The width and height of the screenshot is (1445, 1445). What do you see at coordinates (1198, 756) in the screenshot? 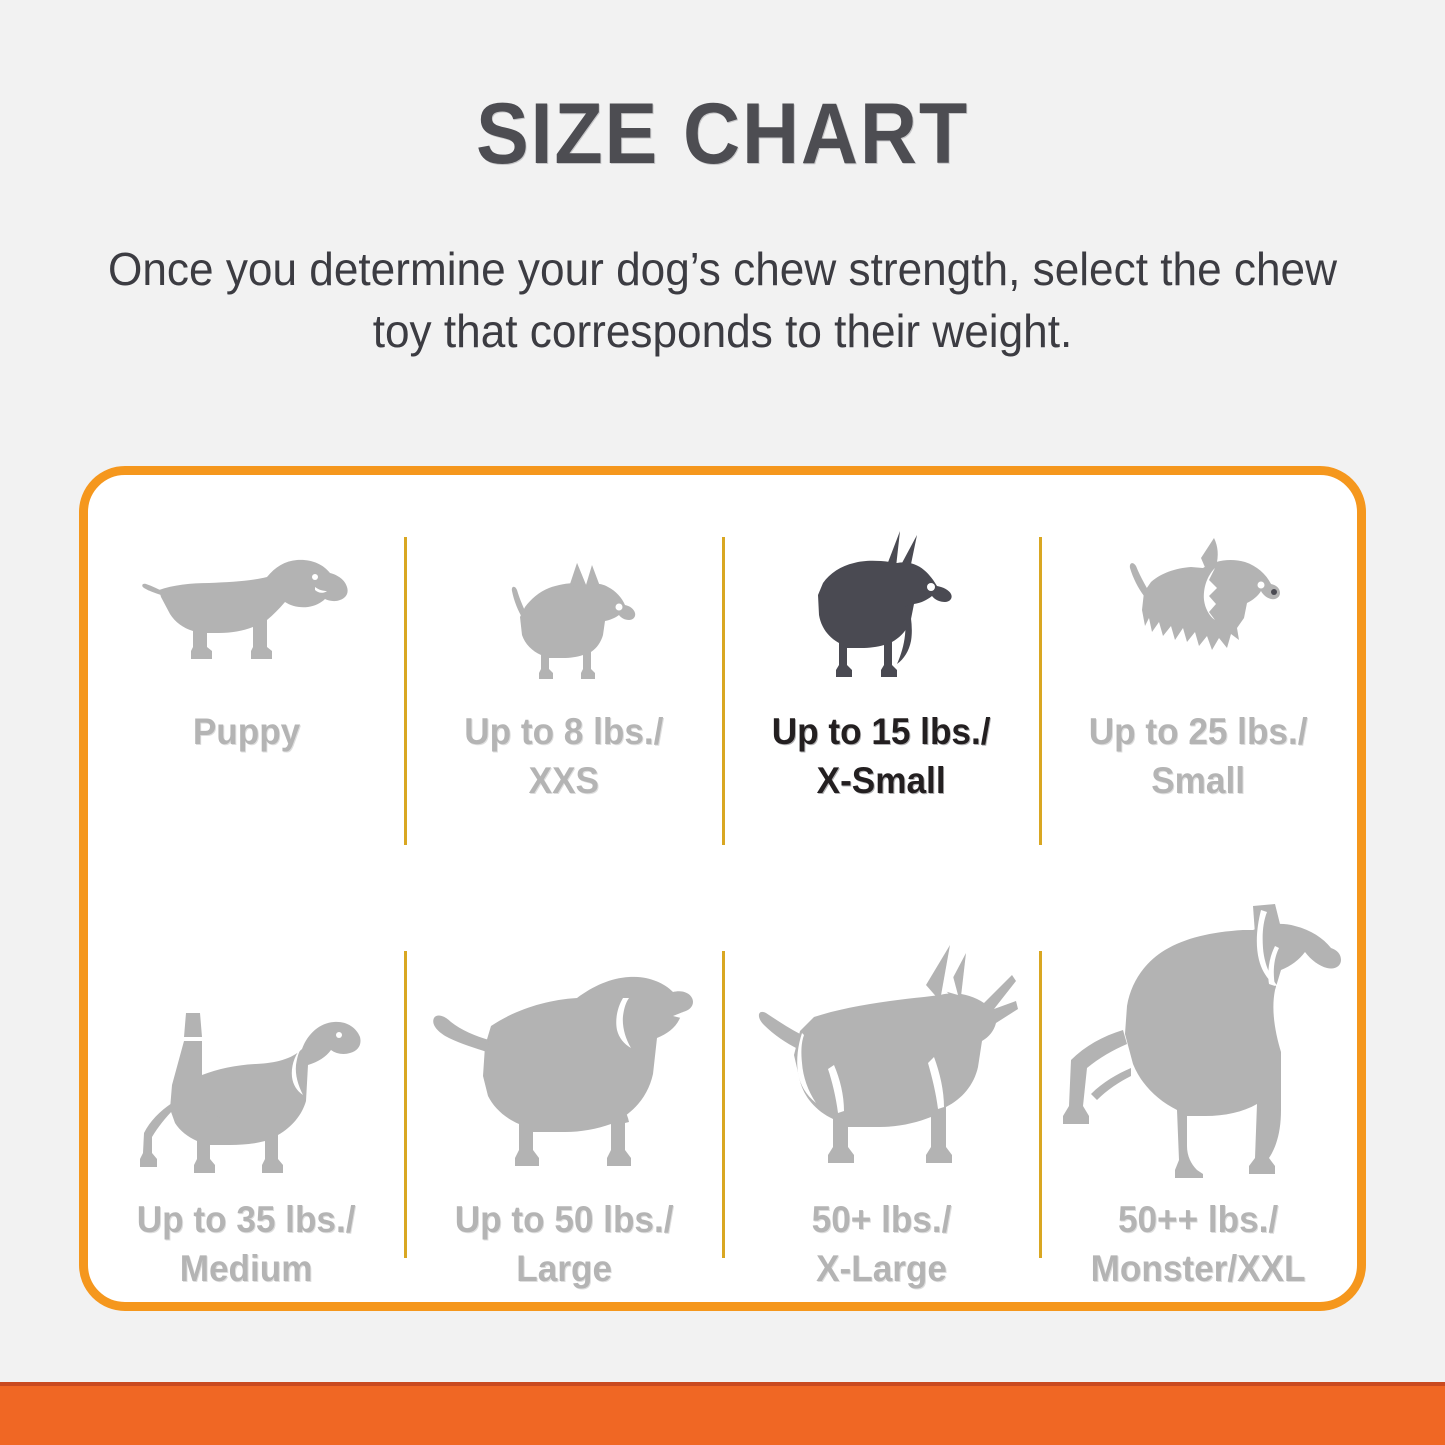
I see `size-cell-label: Up to 25 lbs./ Small` at bounding box center [1198, 756].